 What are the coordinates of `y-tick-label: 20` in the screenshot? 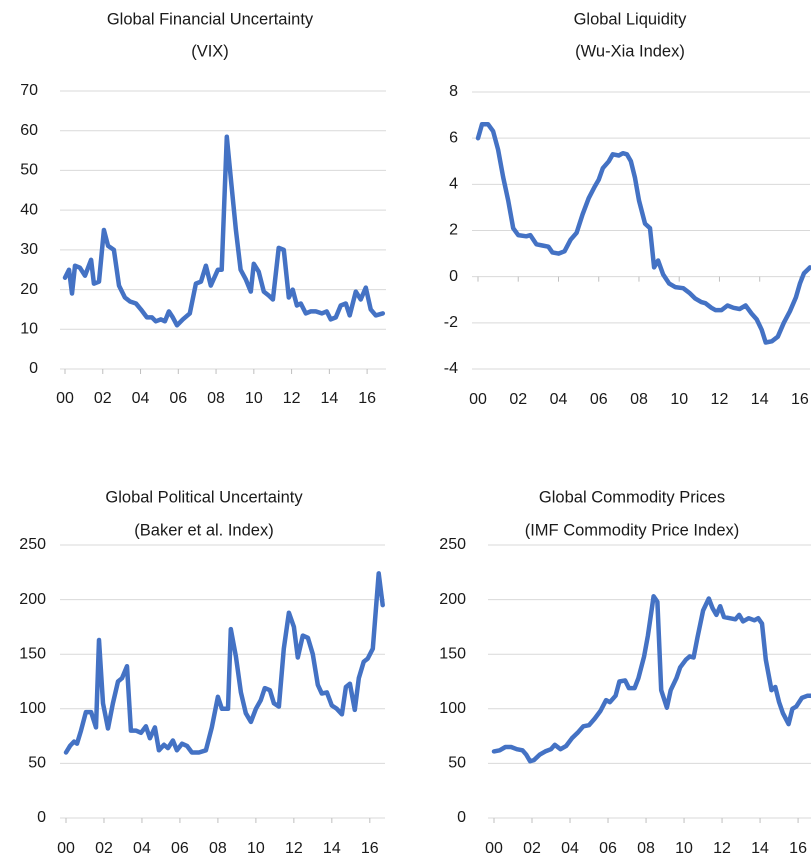 It's located at (29, 289).